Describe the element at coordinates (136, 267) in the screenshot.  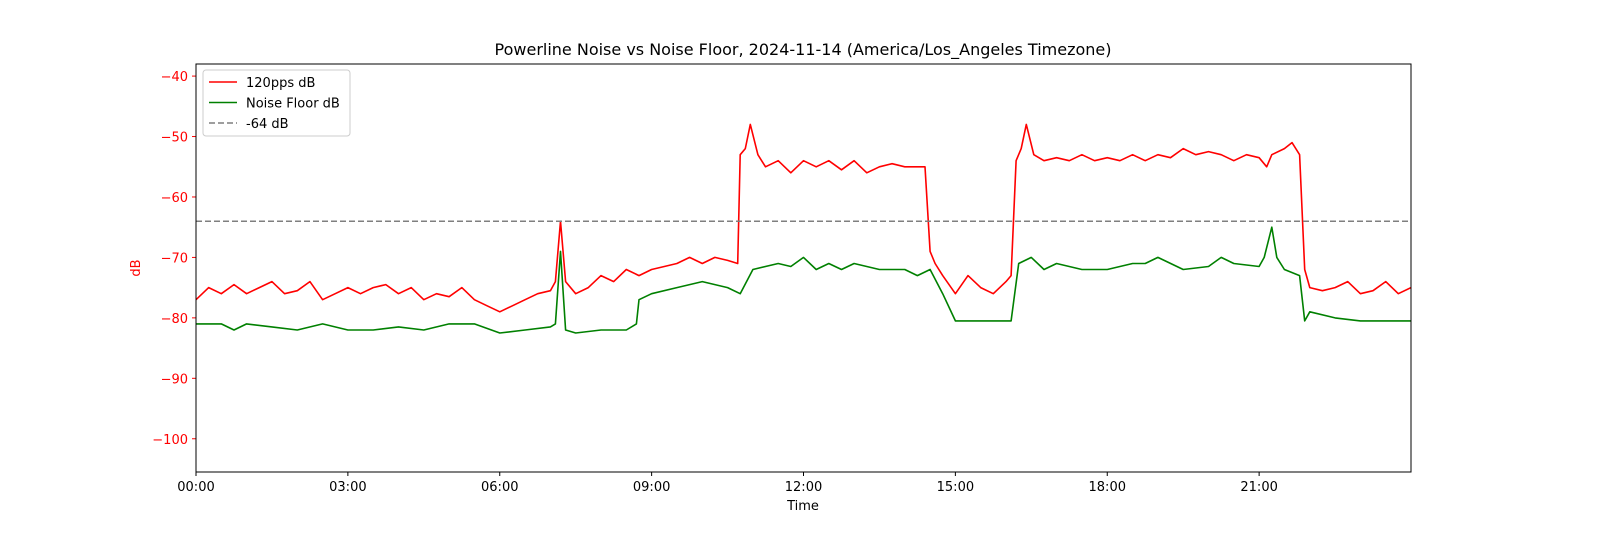
I see `y-axis-label: dB` at that location.